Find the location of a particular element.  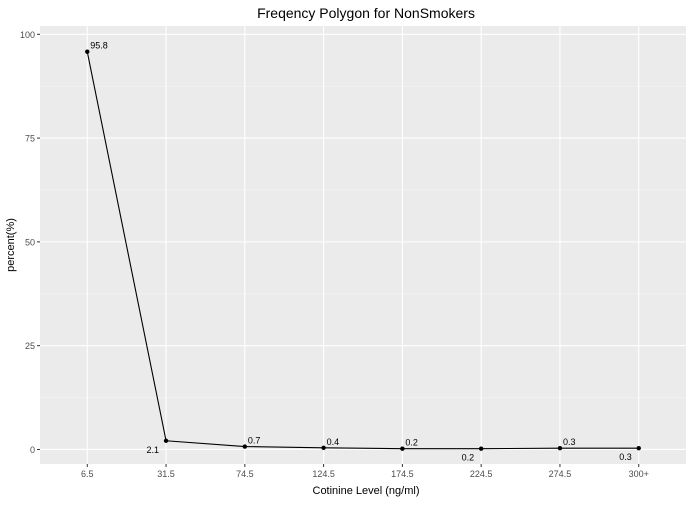

data-label: 0.4 is located at coordinates (333, 442).